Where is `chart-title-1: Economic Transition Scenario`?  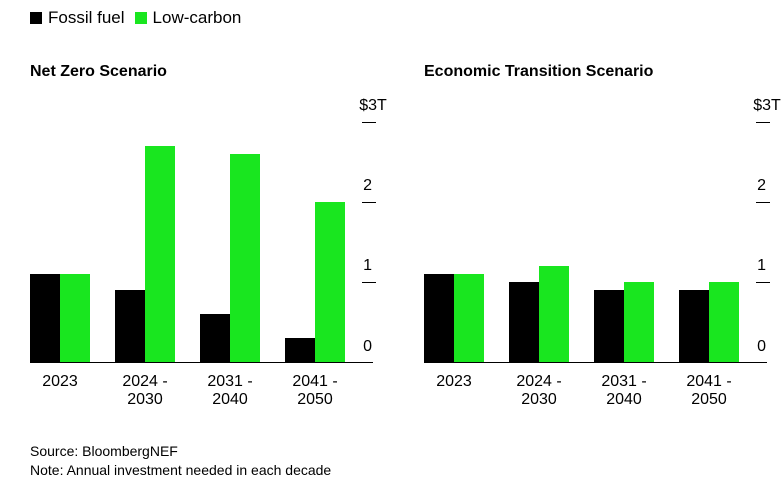 chart-title-1: Economic Transition Scenario is located at coordinates (539, 71).